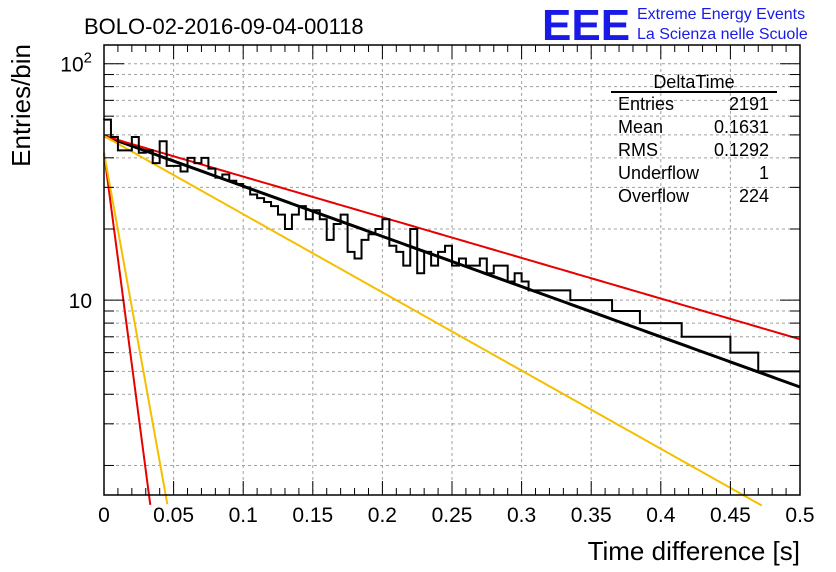 This screenshot has height=572, width=836. I want to click on x-tick-label: 0.15, so click(312, 515).